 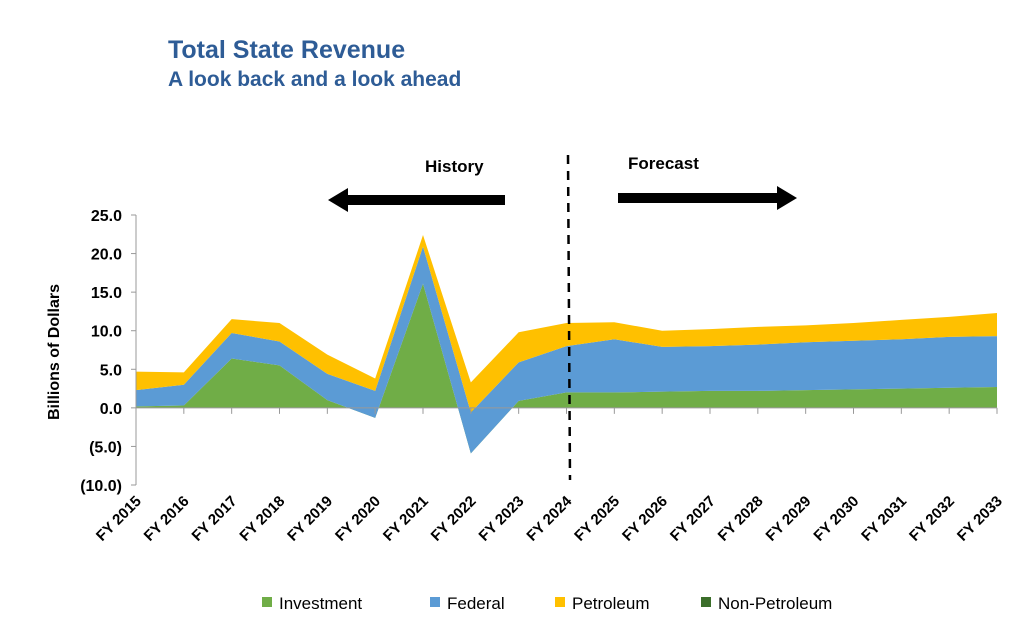 I want to click on legend-swatch-non-petroleum, so click(x=706, y=602).